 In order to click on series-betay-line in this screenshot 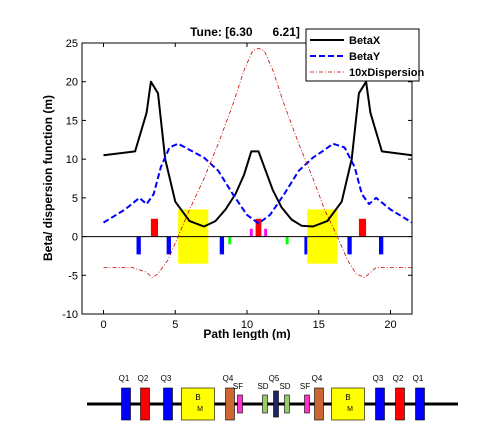, I will do `click(257, 183)`.